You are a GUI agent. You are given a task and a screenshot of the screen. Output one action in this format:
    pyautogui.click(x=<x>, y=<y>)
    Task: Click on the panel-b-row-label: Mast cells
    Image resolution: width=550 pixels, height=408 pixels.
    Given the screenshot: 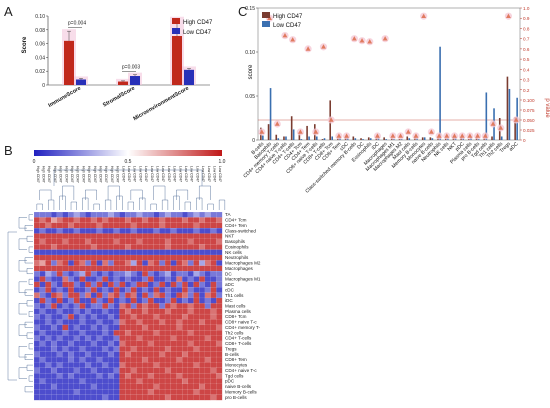 What is the action you would take?
    pyautogui.click(x=235, y=306)
    